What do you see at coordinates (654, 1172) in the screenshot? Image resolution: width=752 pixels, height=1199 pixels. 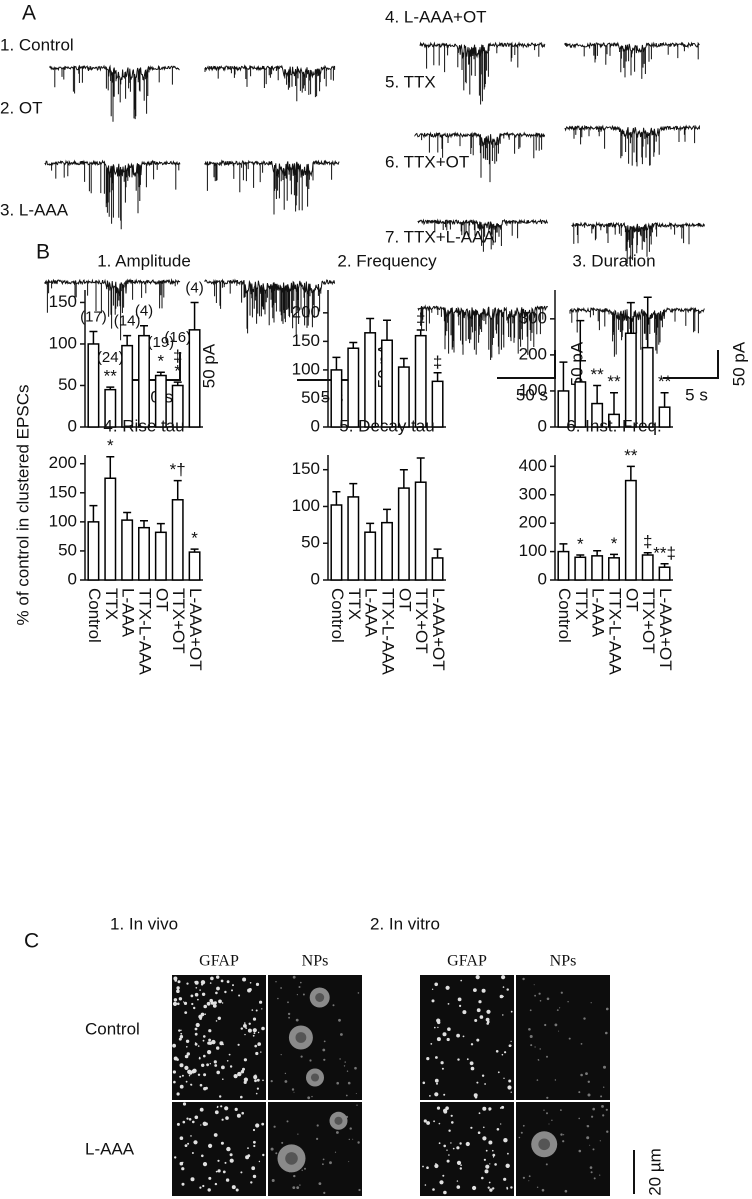 I see `scale-bar-label: 20 µm` at bounding box center [654, 1172].